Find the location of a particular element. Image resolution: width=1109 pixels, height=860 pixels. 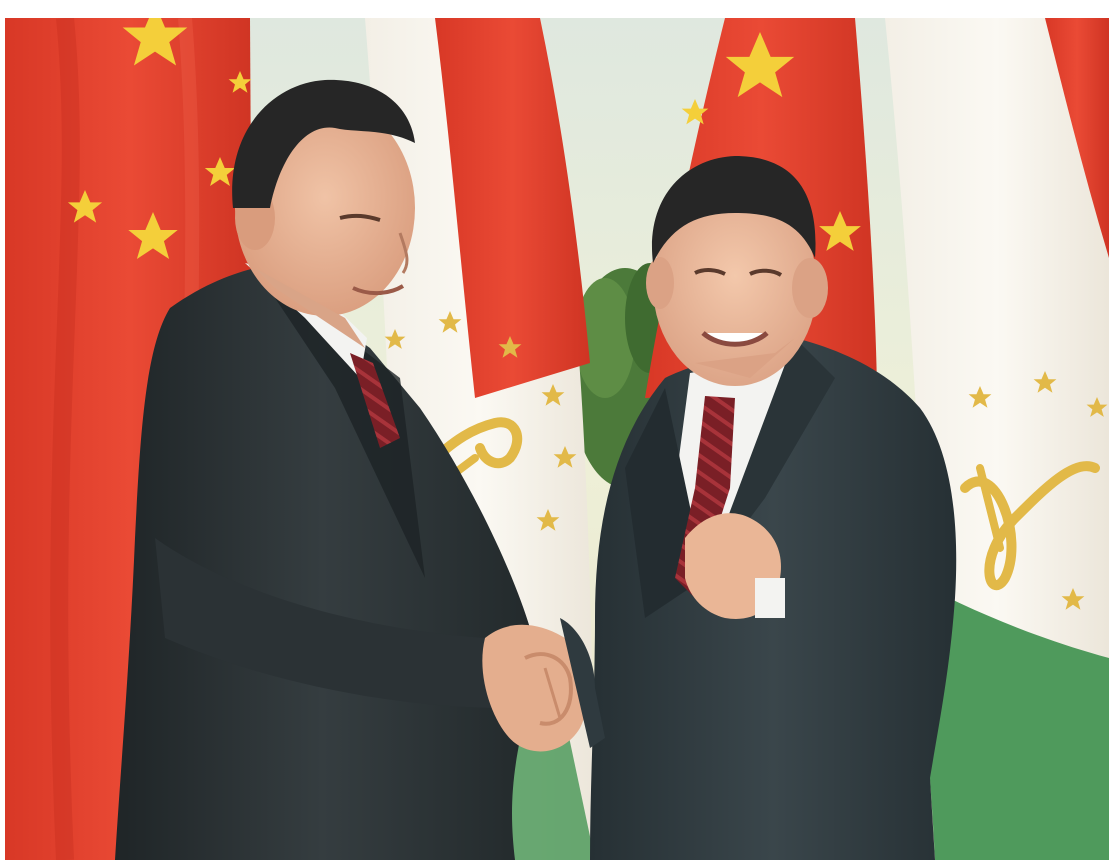

handshake is located at coordinates (543, 685).